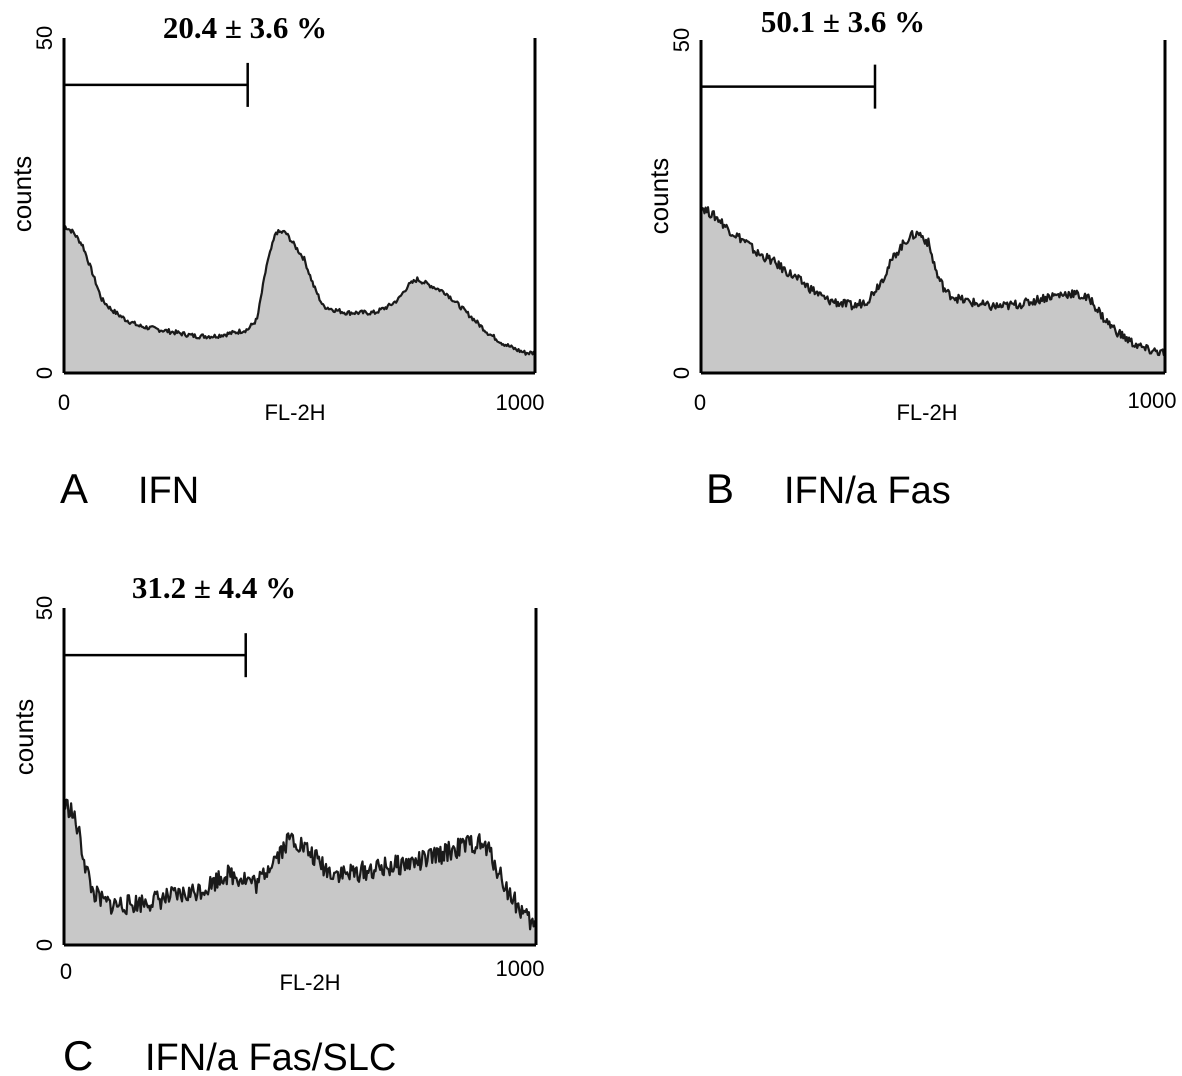  I want to click on panel-b-y-label: counts, so click(659, 196).